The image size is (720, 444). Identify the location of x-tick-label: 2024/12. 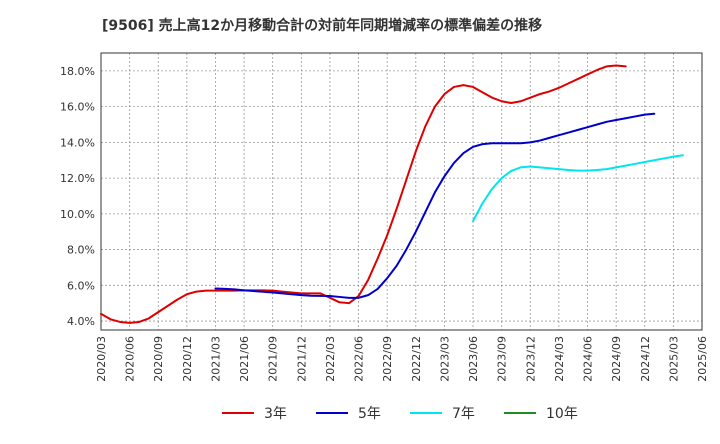
(645, 359).